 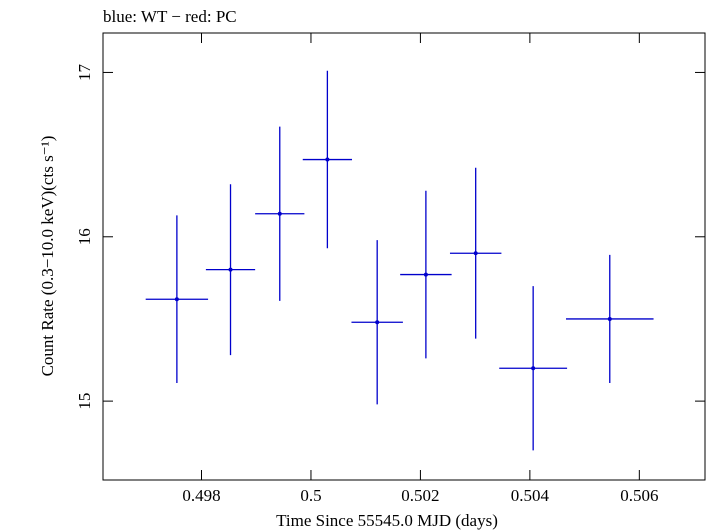 What do you see at coordinates (310, 495) in the screenshot?
I see `x-tick-label: 0.5` at bounding box center [310, 495].